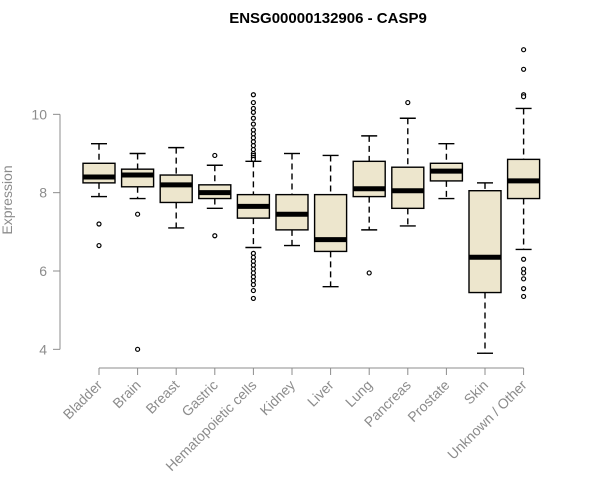 This screenshot has height=500, width=600. Describe the element at coordinates (215, 195) in the screenshot. I see `box-gastric` at that location.